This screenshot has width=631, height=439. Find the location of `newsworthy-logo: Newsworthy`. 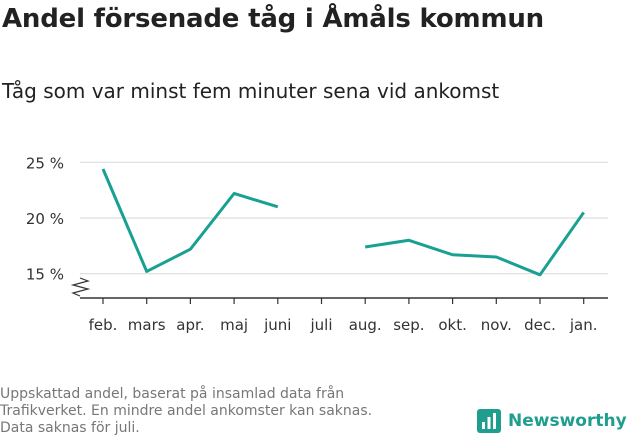

newsworthy-logo: Newsworthy is located at coordinates (551, 421).